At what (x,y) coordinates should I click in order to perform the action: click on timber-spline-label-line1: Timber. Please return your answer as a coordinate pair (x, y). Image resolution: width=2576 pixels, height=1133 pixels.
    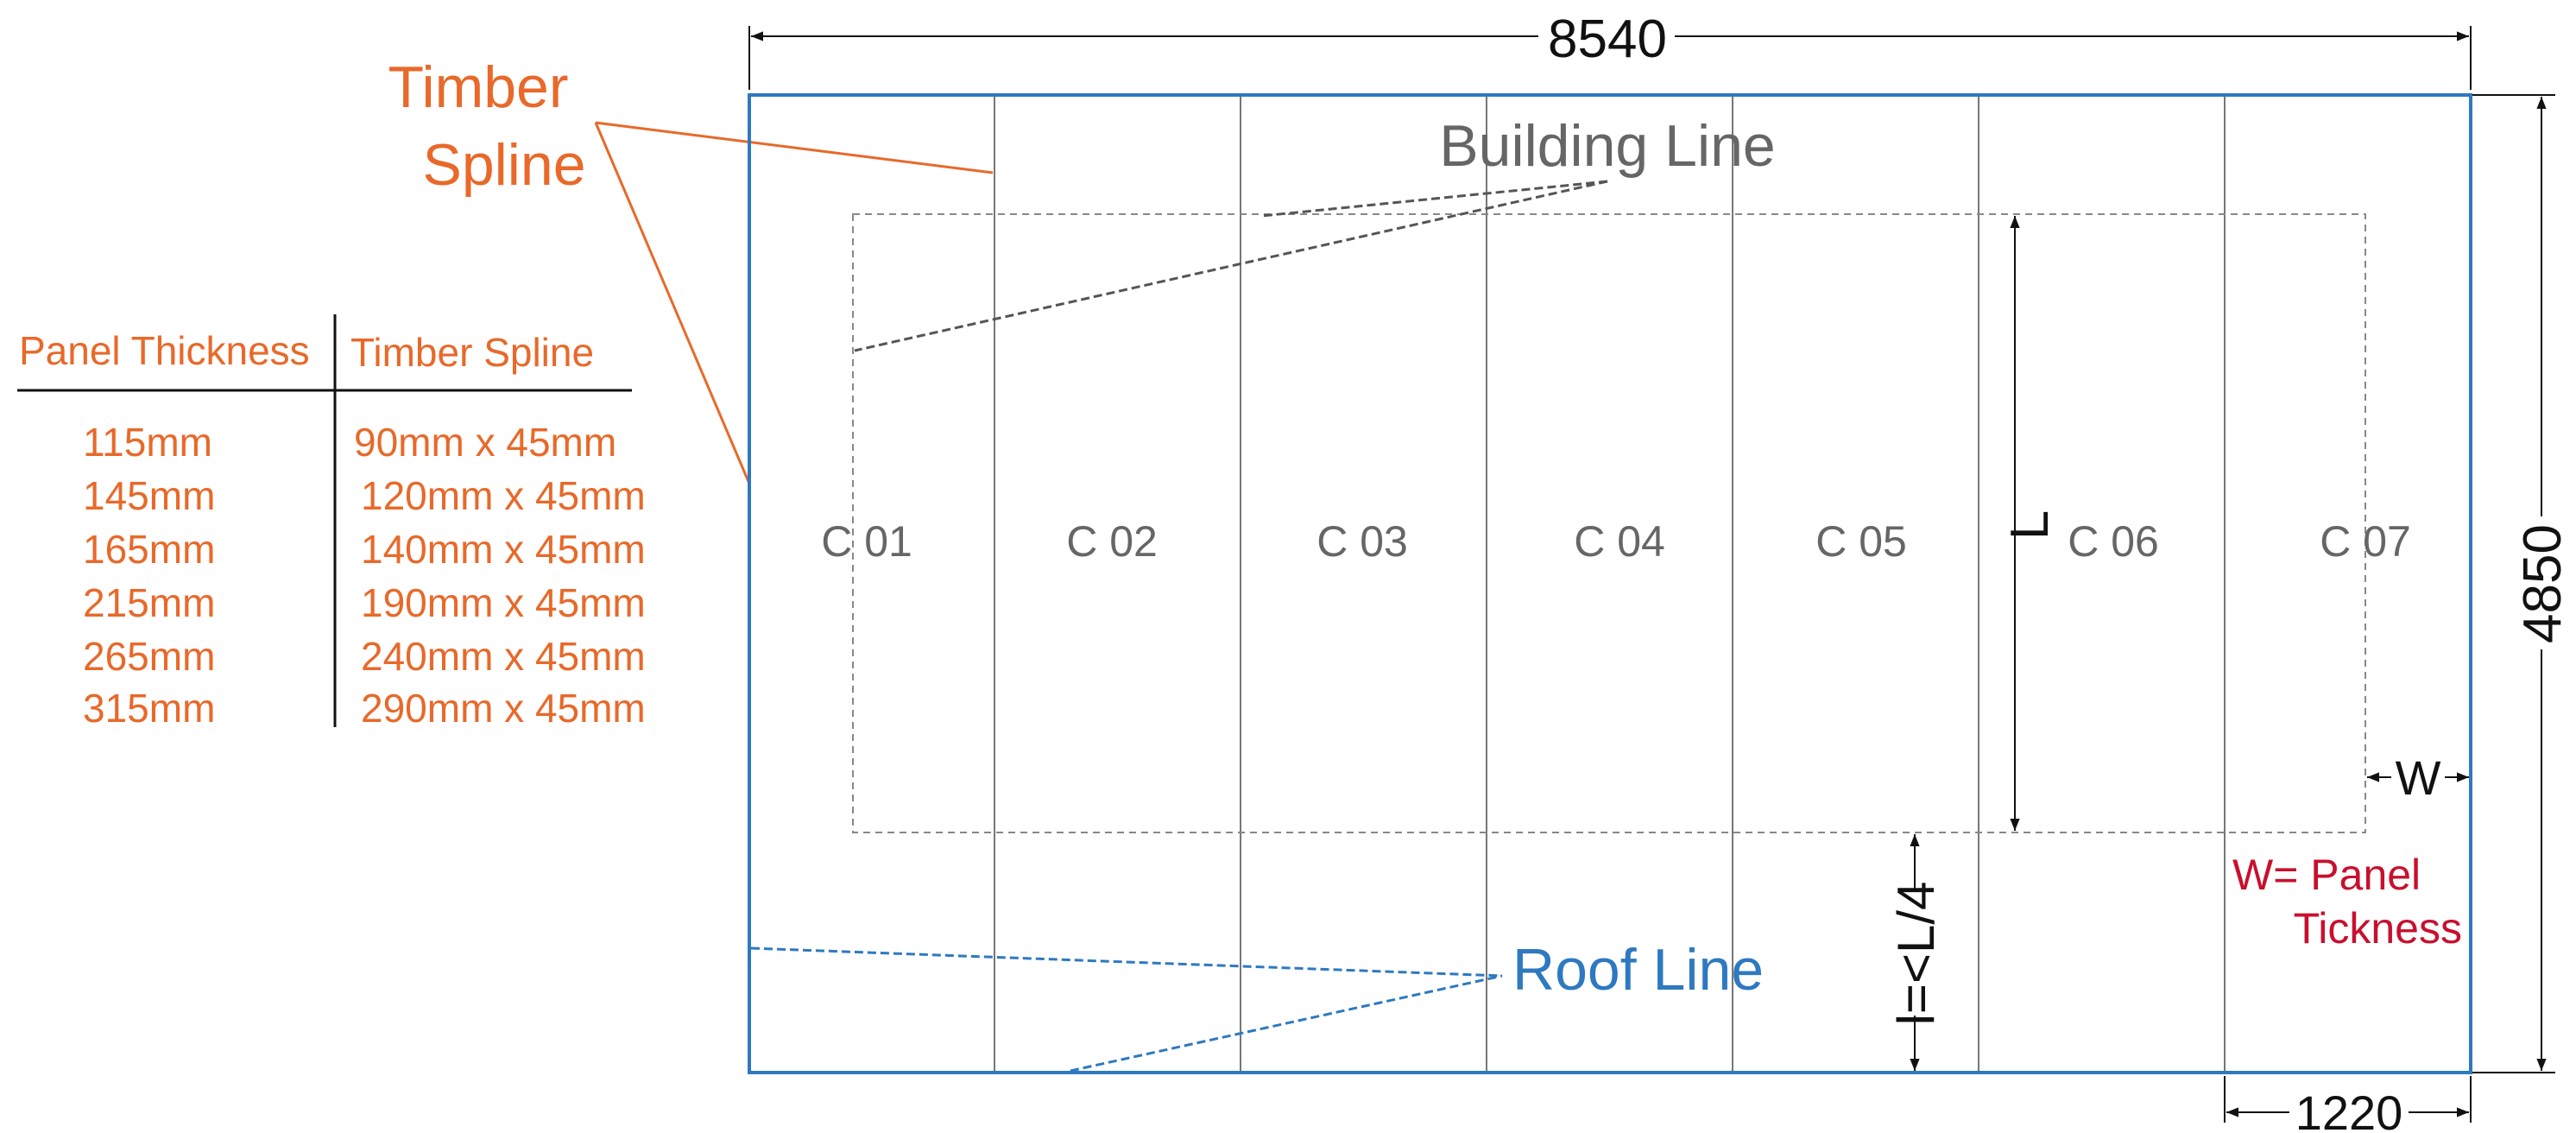
    Looking at the image, I should click on (478, 87).